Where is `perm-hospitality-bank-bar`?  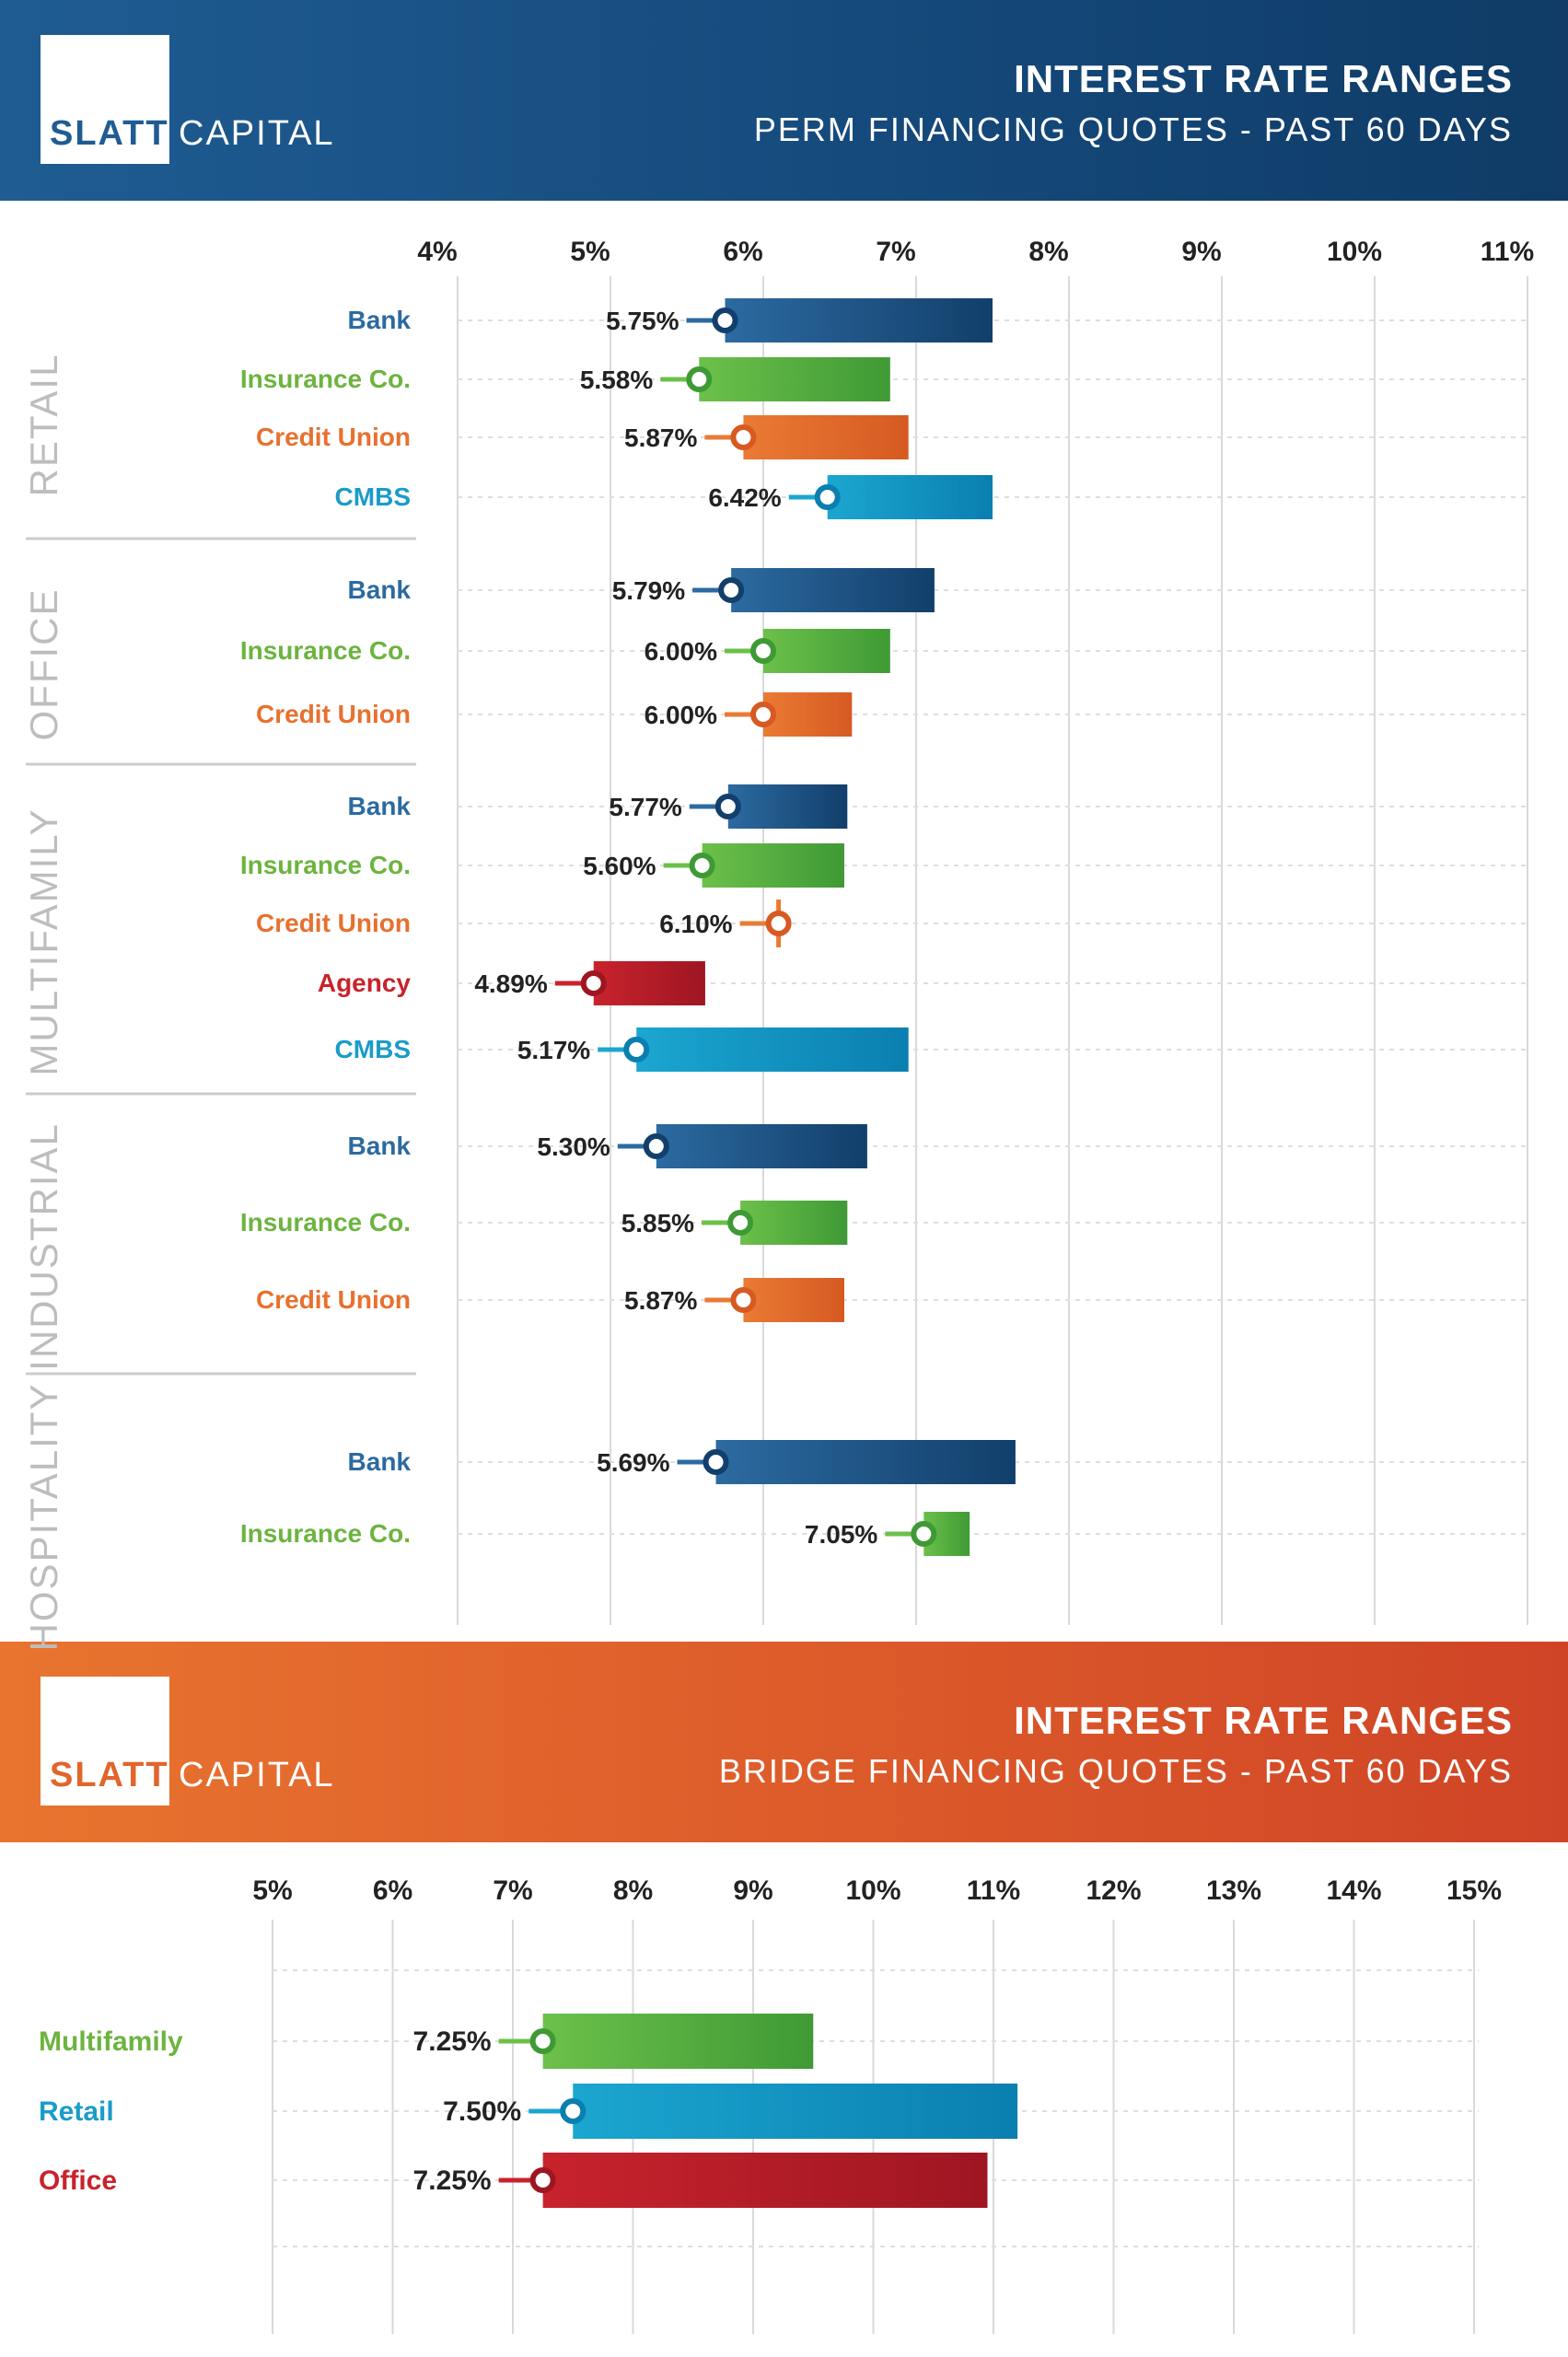
perm-hospitality-bank-bar is located at coordinates (865, 1462).